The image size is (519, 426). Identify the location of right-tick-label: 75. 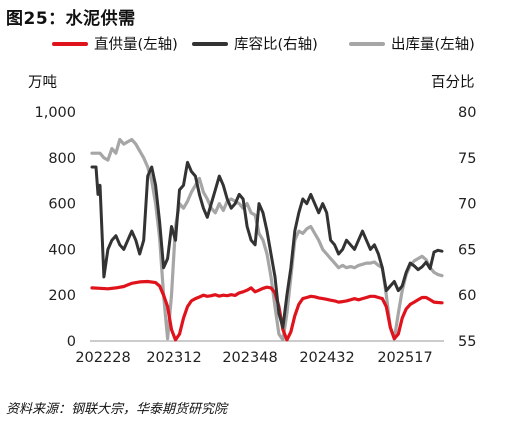
(467, 159).